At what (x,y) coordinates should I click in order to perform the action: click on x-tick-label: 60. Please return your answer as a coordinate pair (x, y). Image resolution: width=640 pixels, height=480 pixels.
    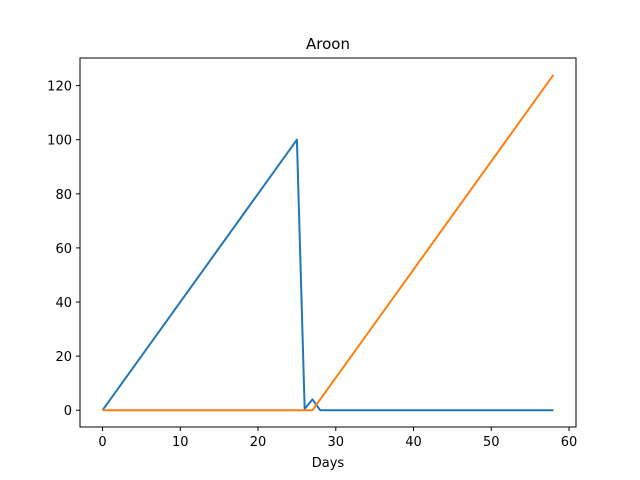
    Looking at the image, I should click on (569, 442).